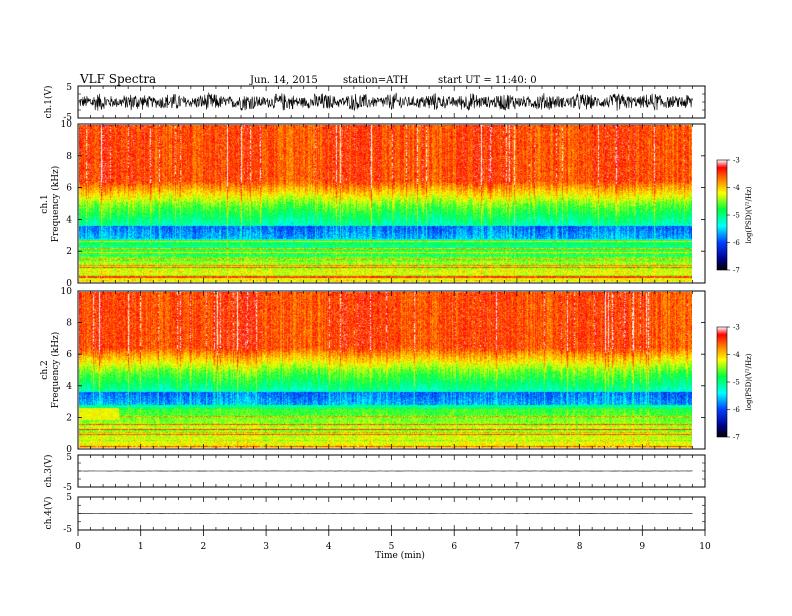 This screenshot has height=616, width=792. I want to click on ch4-ytick-bottom: -5, so click(67, 530).